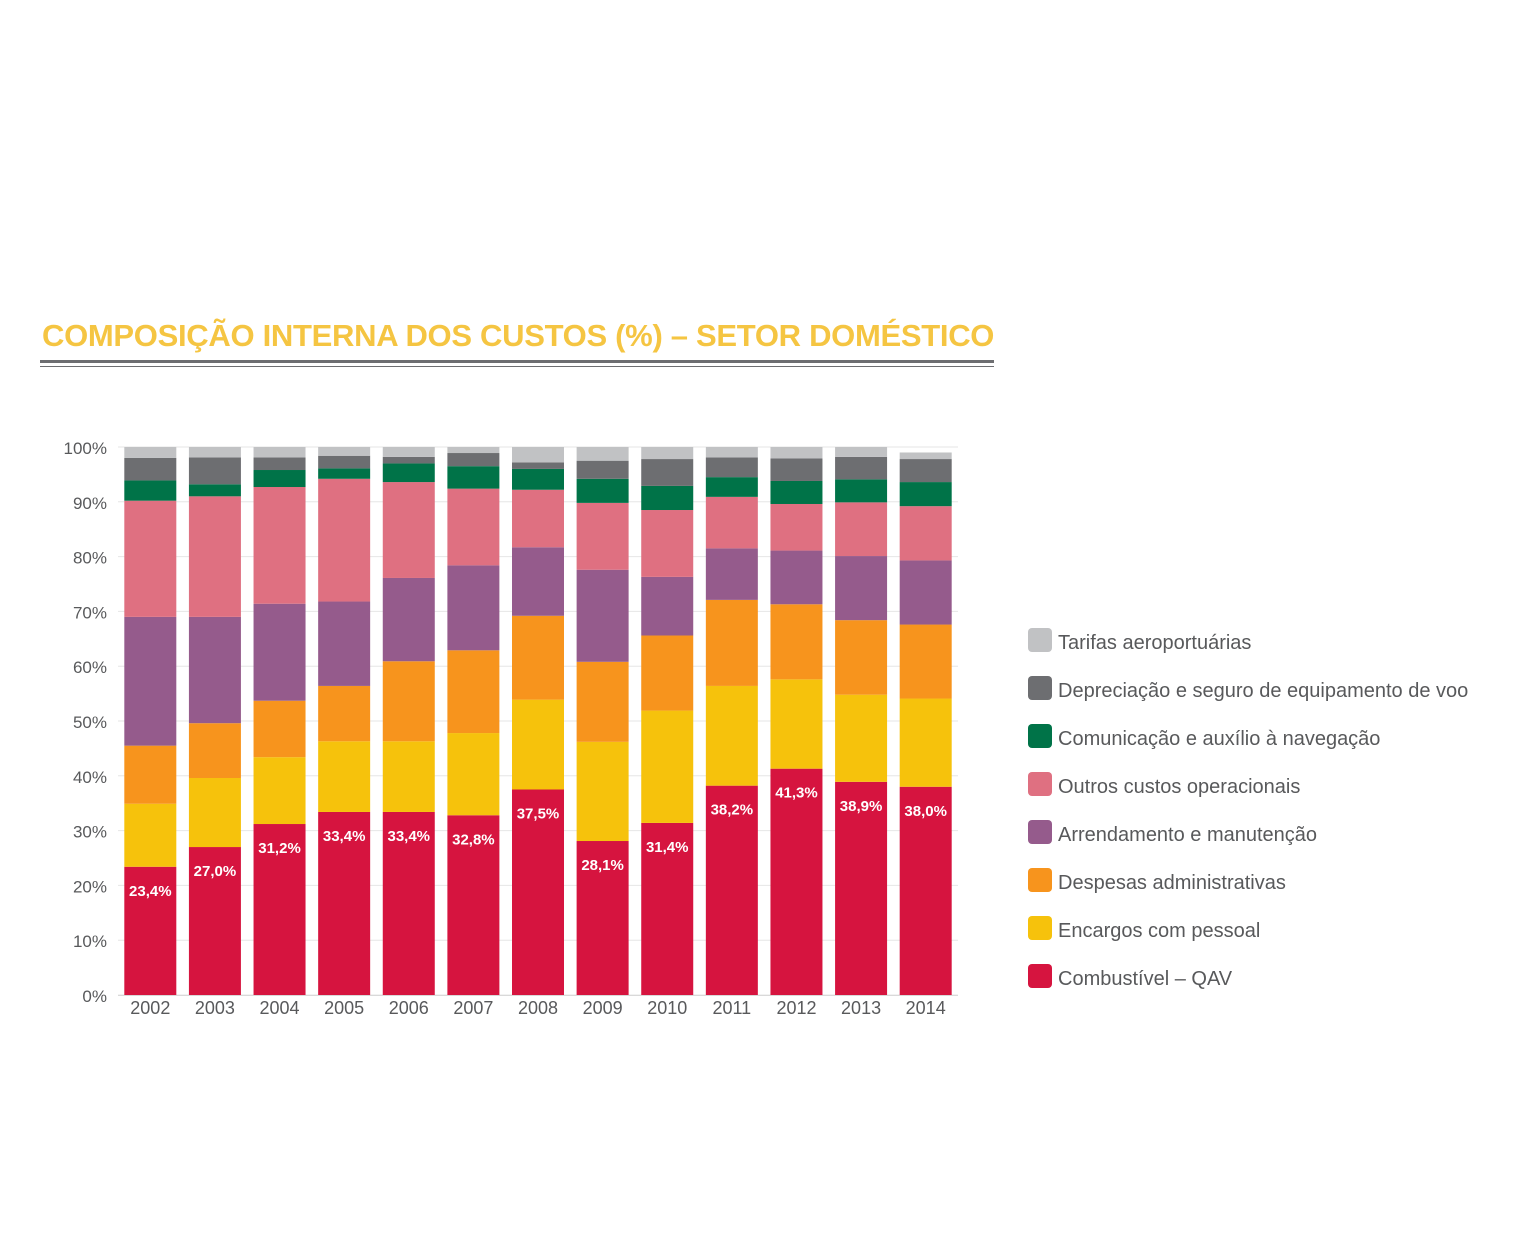 This screenshot has height=1241, width=1536. Describe the element at coordinates (1219, 739) in the screenshot. I see `legend-label: Comunicação e auxílio à navegação` at that location.